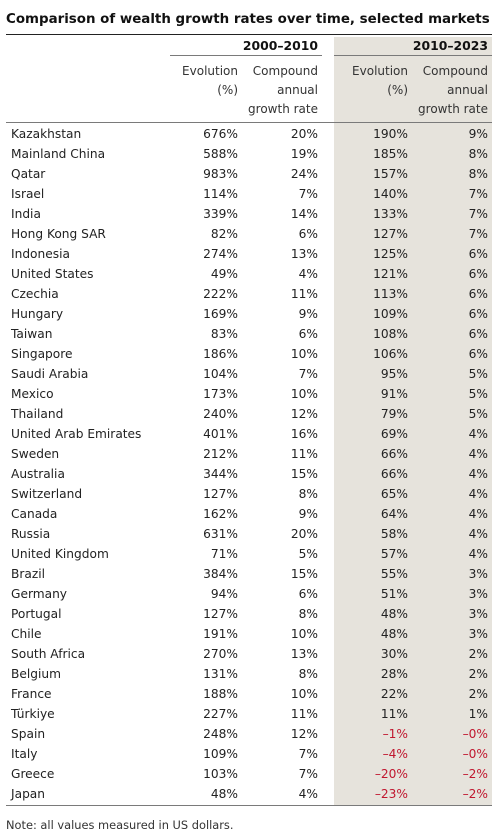 The height and width of the screenshot is (837, 498). I want to click on cagr-2000-2010-cell: 4%, so click(308, 274).